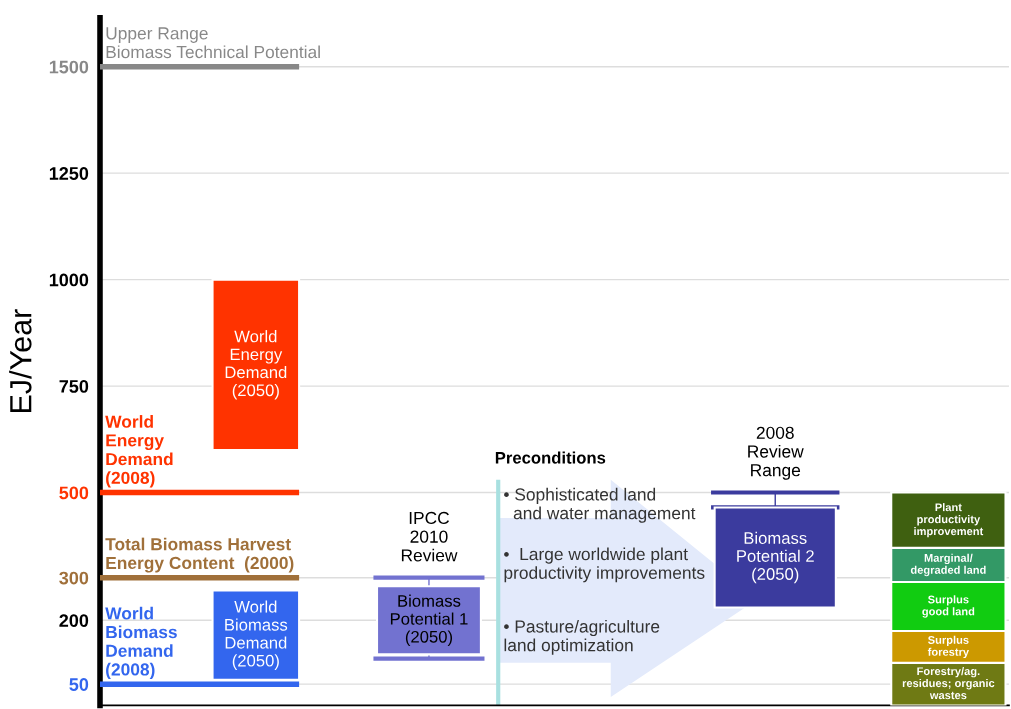  Describe the element at coordinates (775, 557) in the screenshot. I see `series-label: Biomass Potential 2 (2050)` at that location.